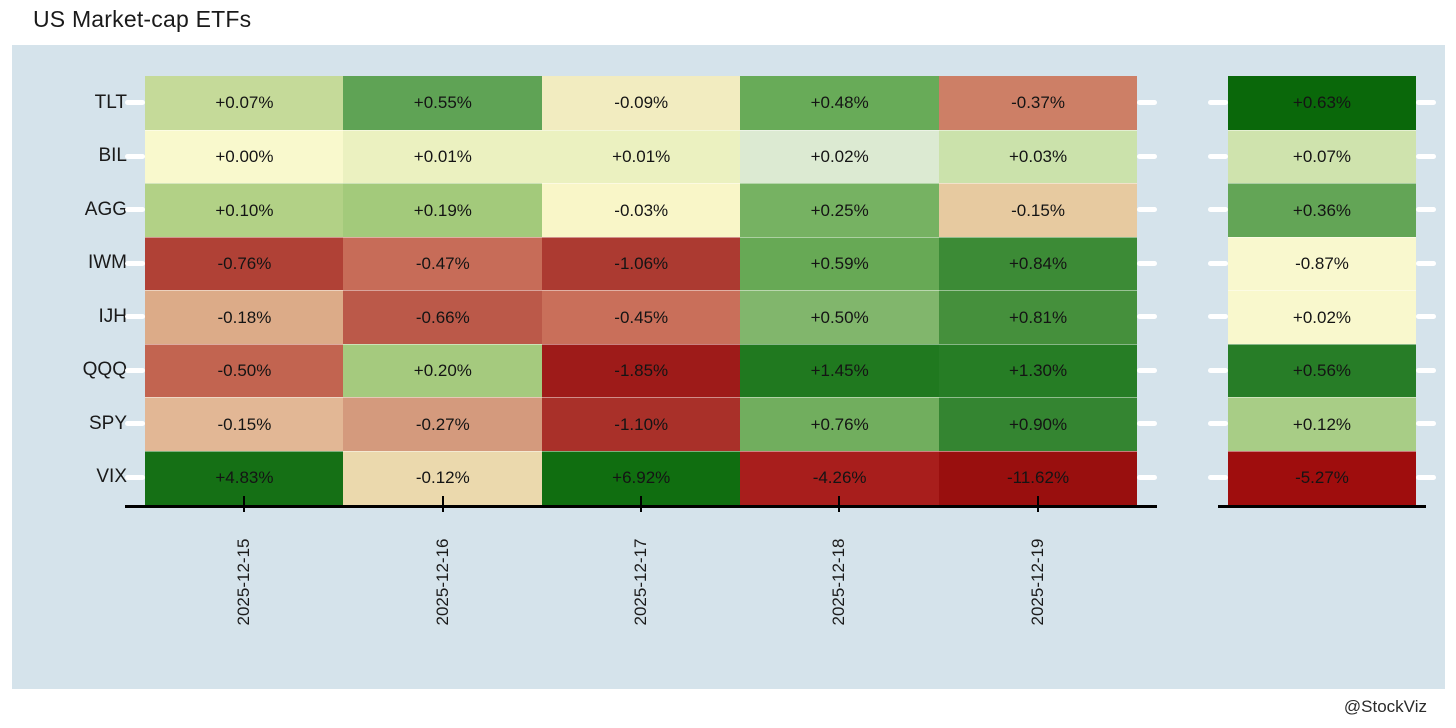 Image resolution: width=1456 pixels, height=728 pixels. What do you see at coordinates (1038, 263) in the screenshot?
I see `heatmap-cell: +0.84%` at bounding box center [1038, 263].